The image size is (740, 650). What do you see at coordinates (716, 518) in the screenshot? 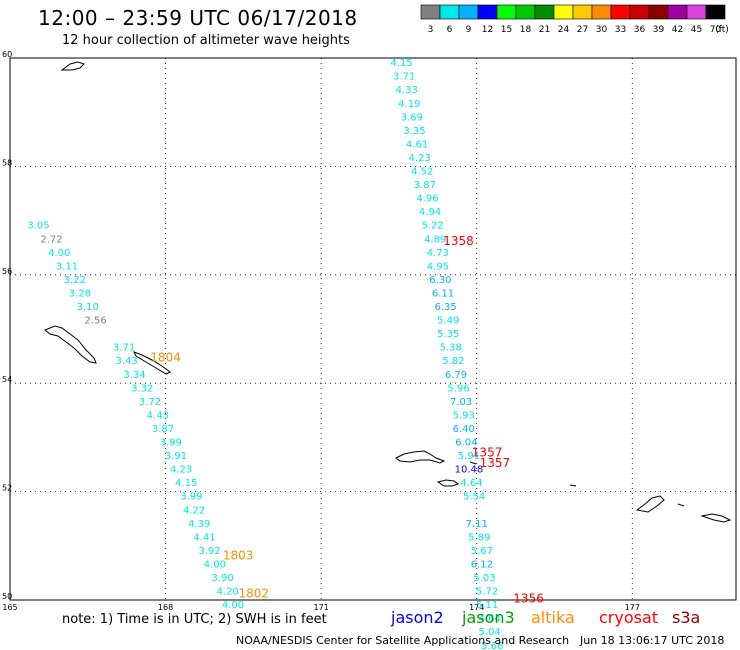
I see `rat-islands-amchitka` at bounding box center [716, 518].